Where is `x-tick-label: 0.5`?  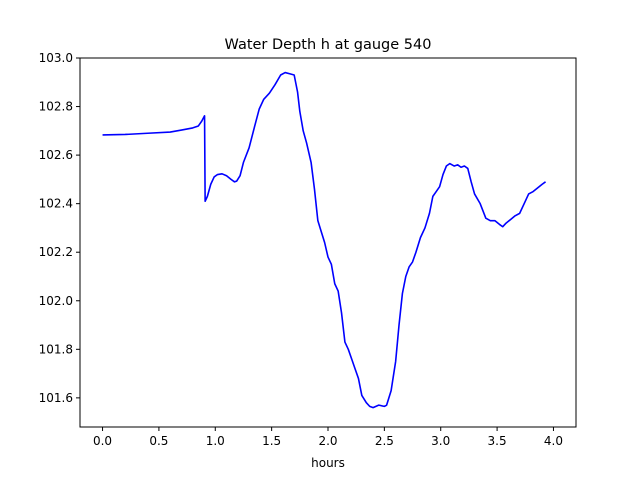
x-tick-label: 0.5 is located at coordinates (158, 441).